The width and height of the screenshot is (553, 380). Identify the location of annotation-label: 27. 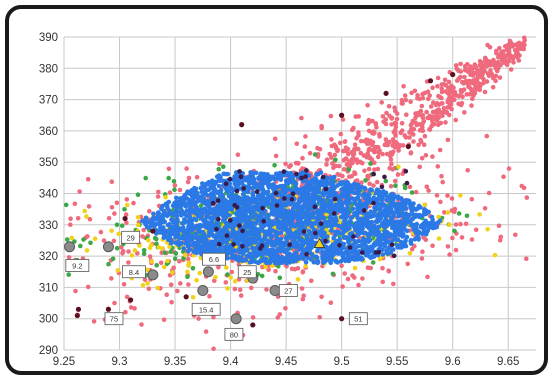
(288, 291).